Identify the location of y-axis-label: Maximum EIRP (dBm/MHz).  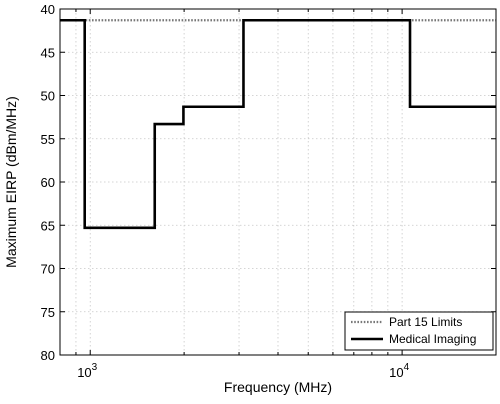
(11, 182).